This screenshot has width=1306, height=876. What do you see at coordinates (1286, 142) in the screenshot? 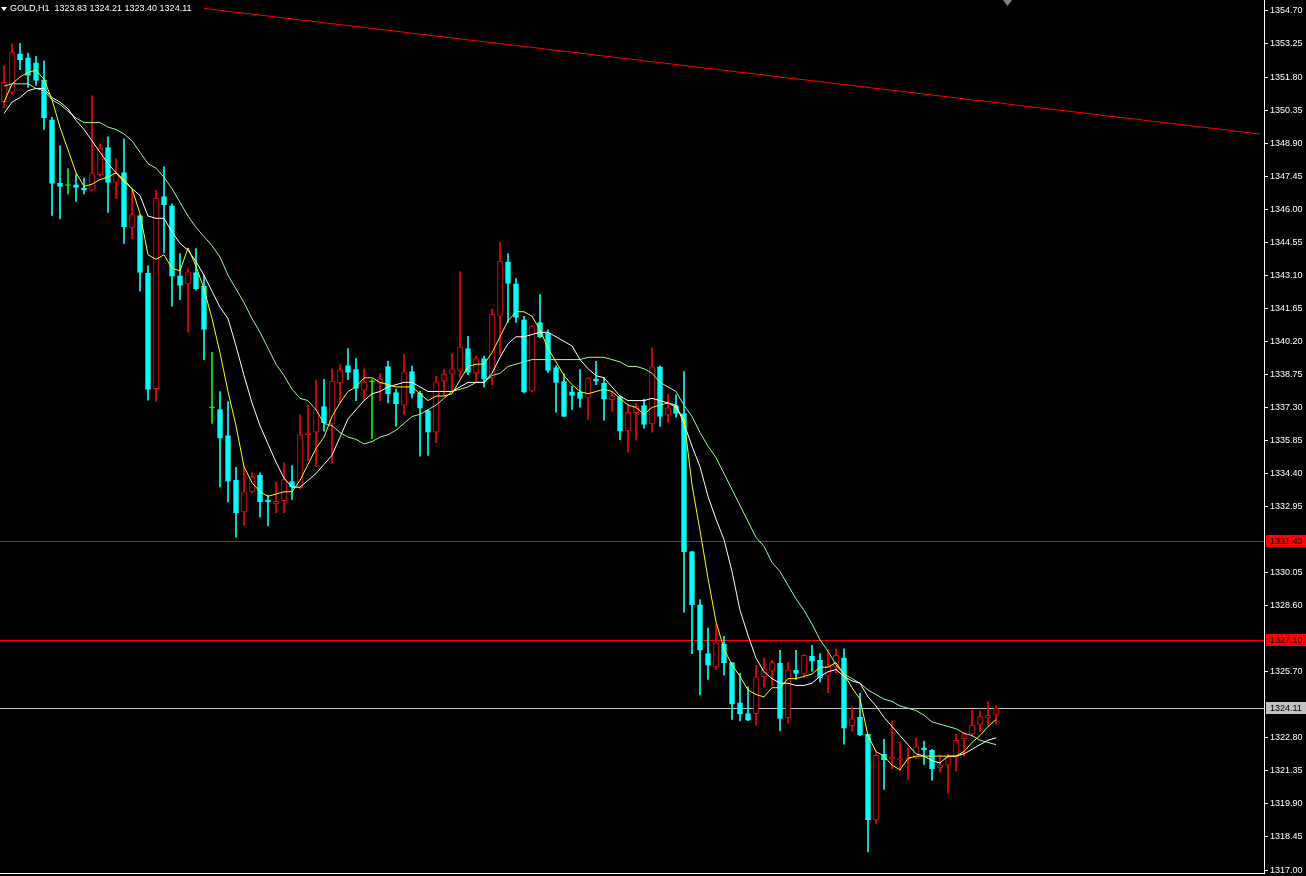
I see `y-tick-label: 1348.90` at bounding box center [1286, 142].